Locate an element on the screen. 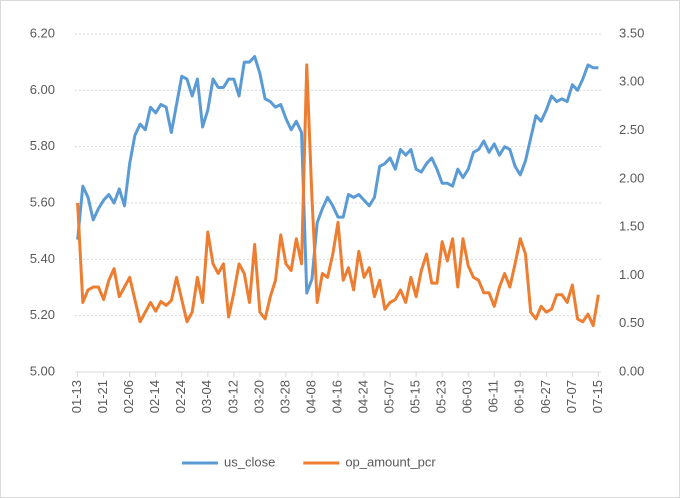  y2-tick-label: 3.00 is located at coordinates (631, 81).